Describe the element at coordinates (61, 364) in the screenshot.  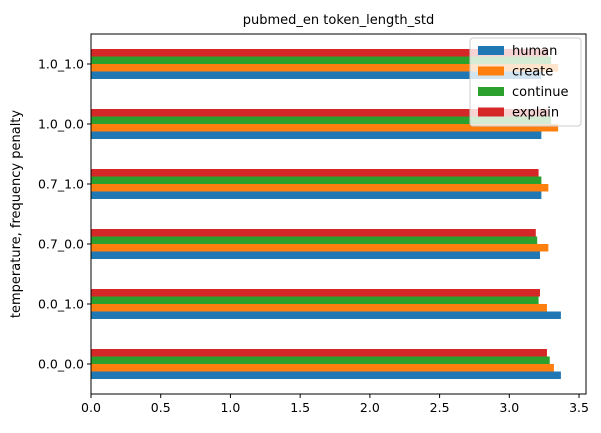
I see `y-tick-label: 0.0_0.0` at that location.